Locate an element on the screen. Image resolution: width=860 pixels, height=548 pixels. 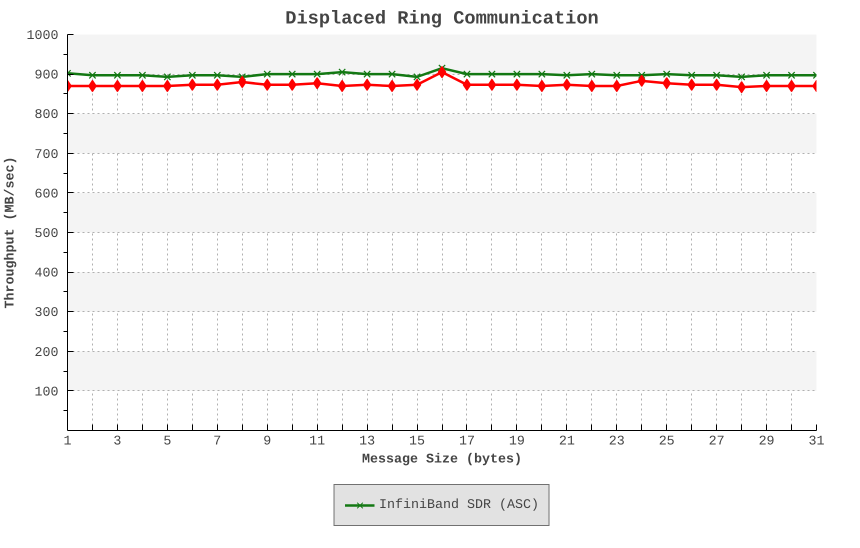
y-tick-label: 500 is located at coordinates (46, 234).